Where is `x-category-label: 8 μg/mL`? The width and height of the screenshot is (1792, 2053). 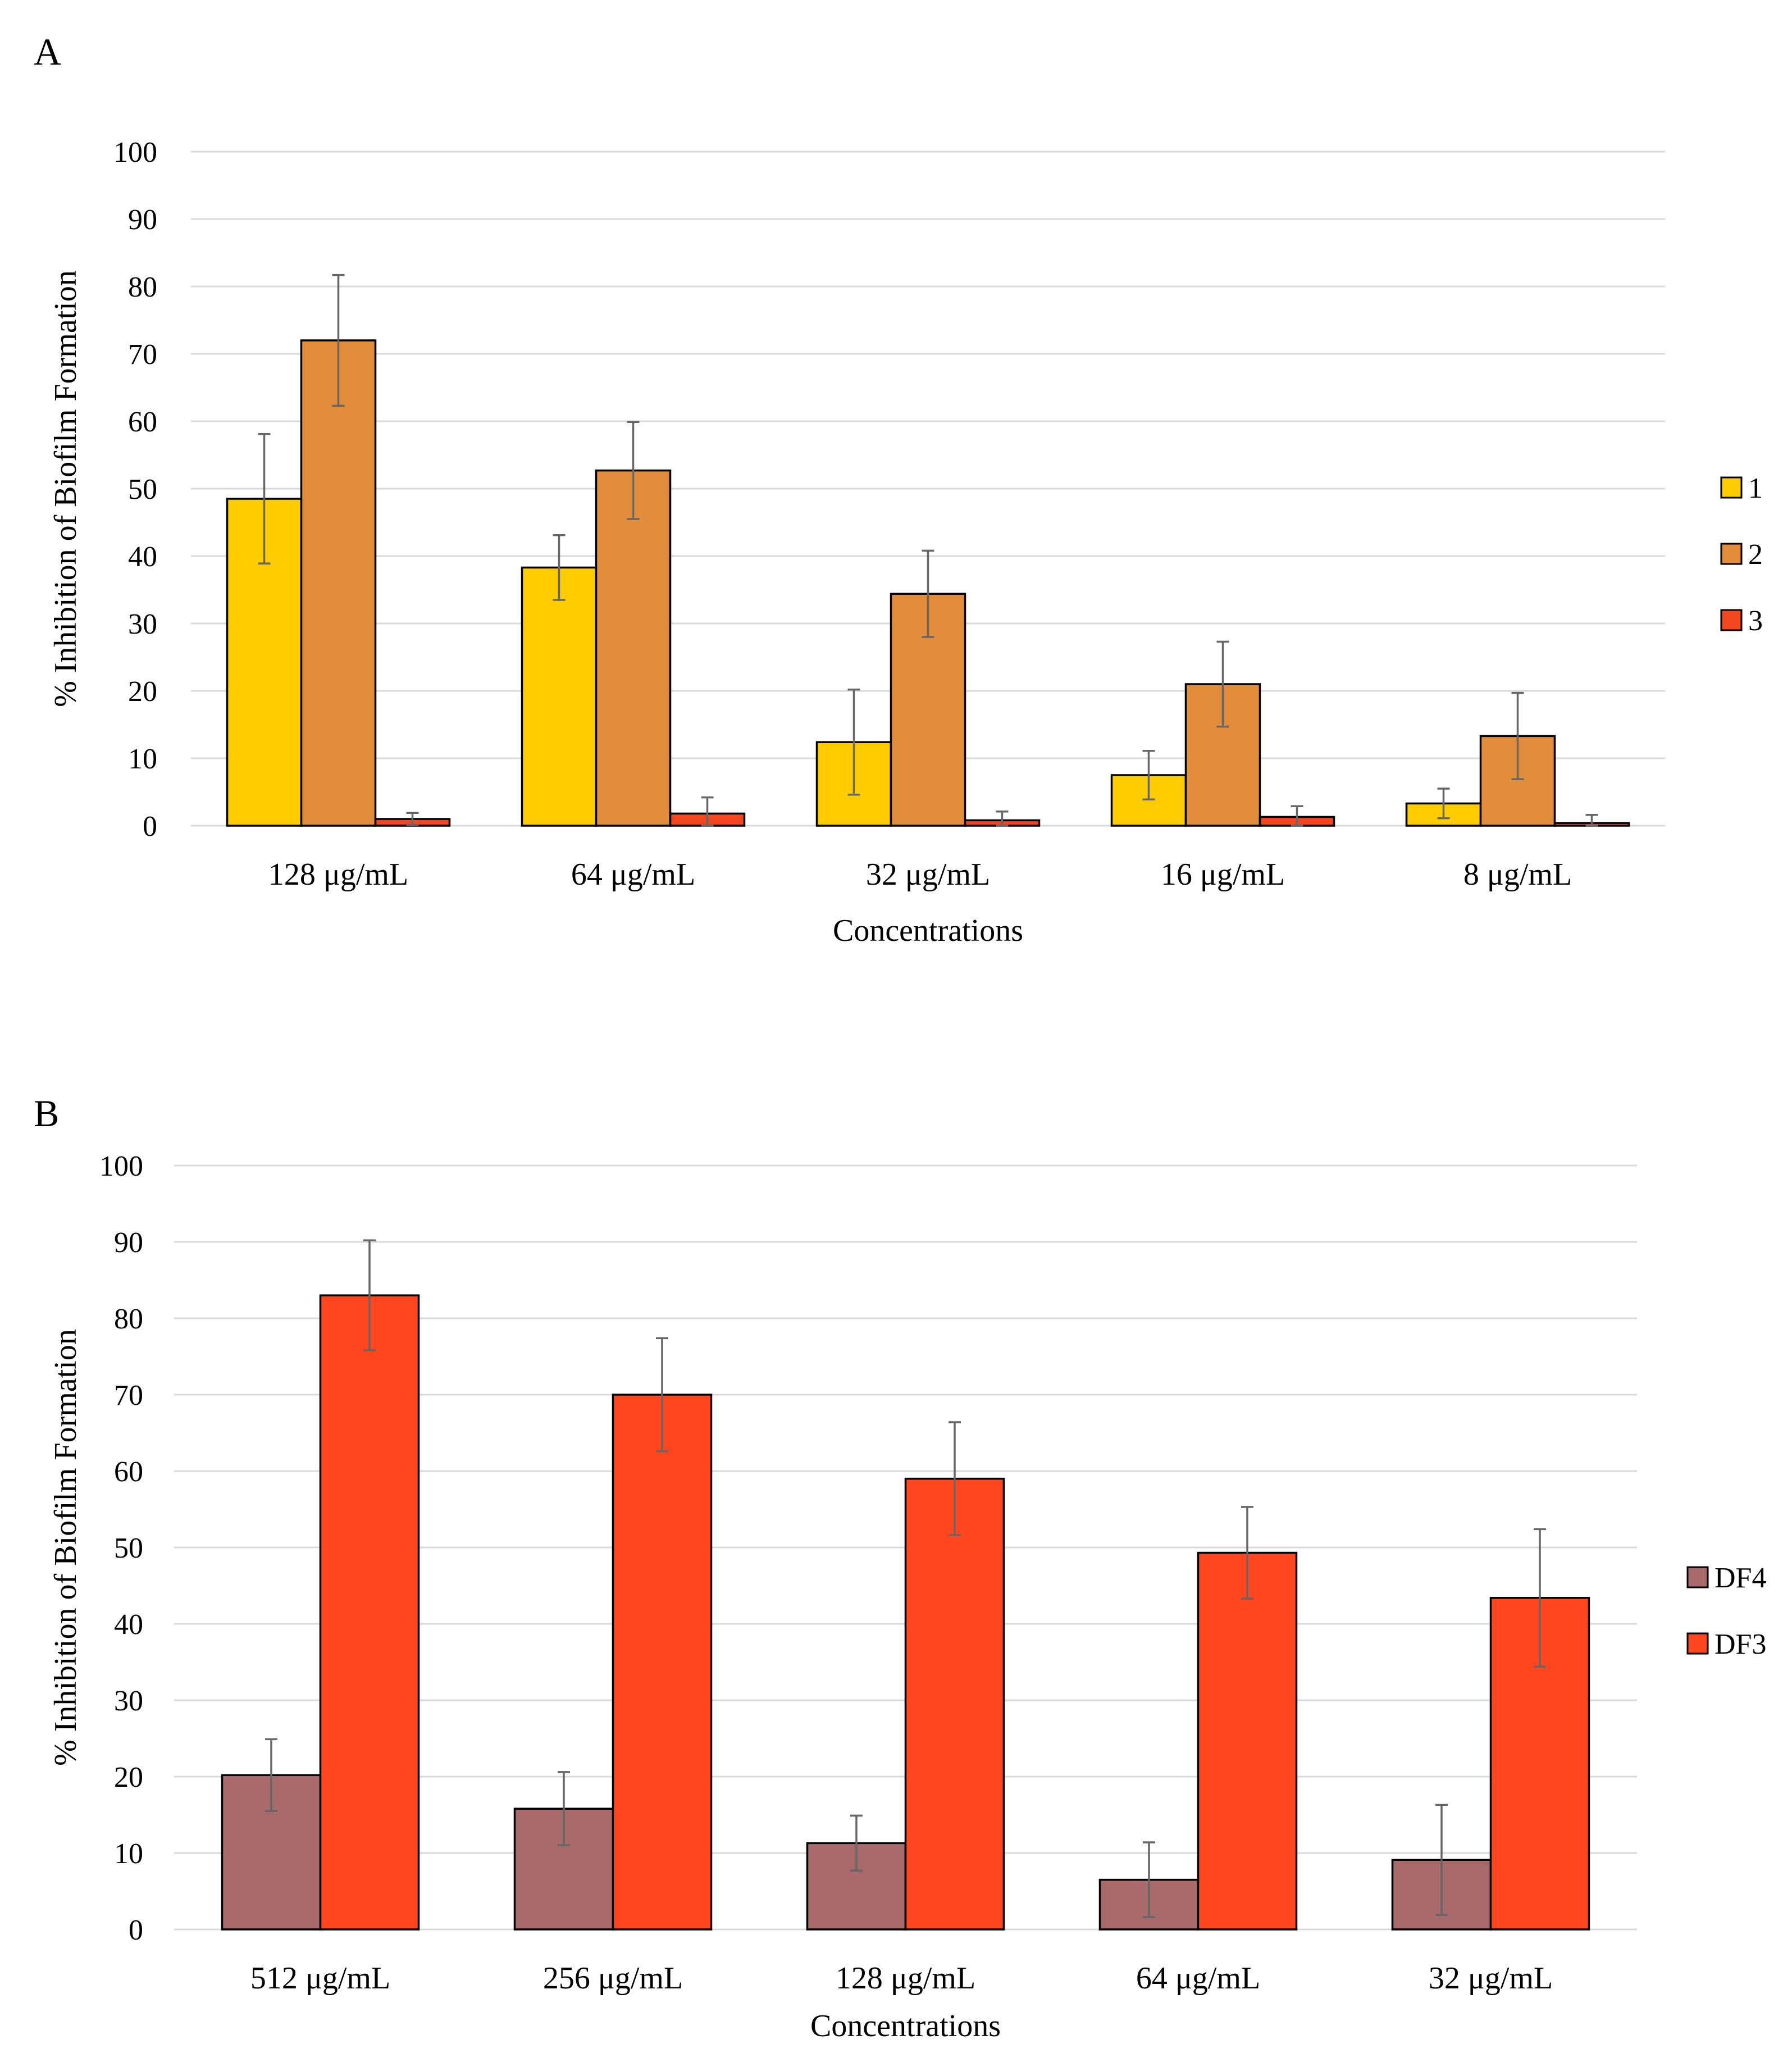 x-category-label: 8 μg/mL is located at coordinates (1517, 874).